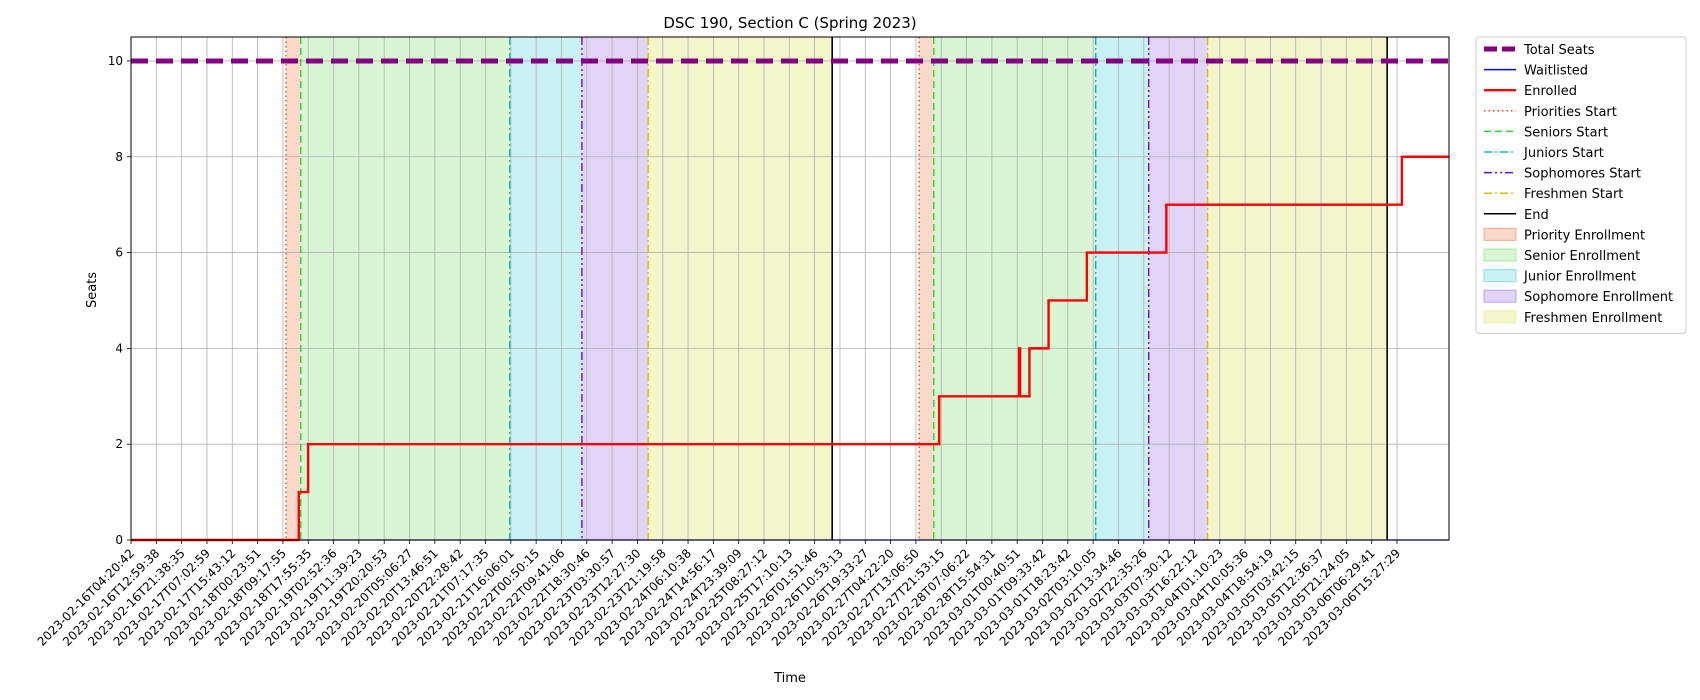  Describe the element at coordinates (1563, 153) in the screenshot. I see `juniors-start-legend-label: Juniors Start` at that location.